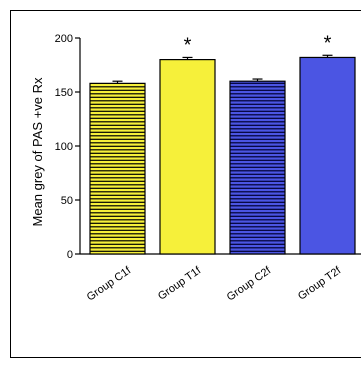 This screenshot has width=361, height=370. What do you see at coordinates (64, 93) in the screenshot?
I see `y-tick-label: 150` at bounding box center [64, 93].